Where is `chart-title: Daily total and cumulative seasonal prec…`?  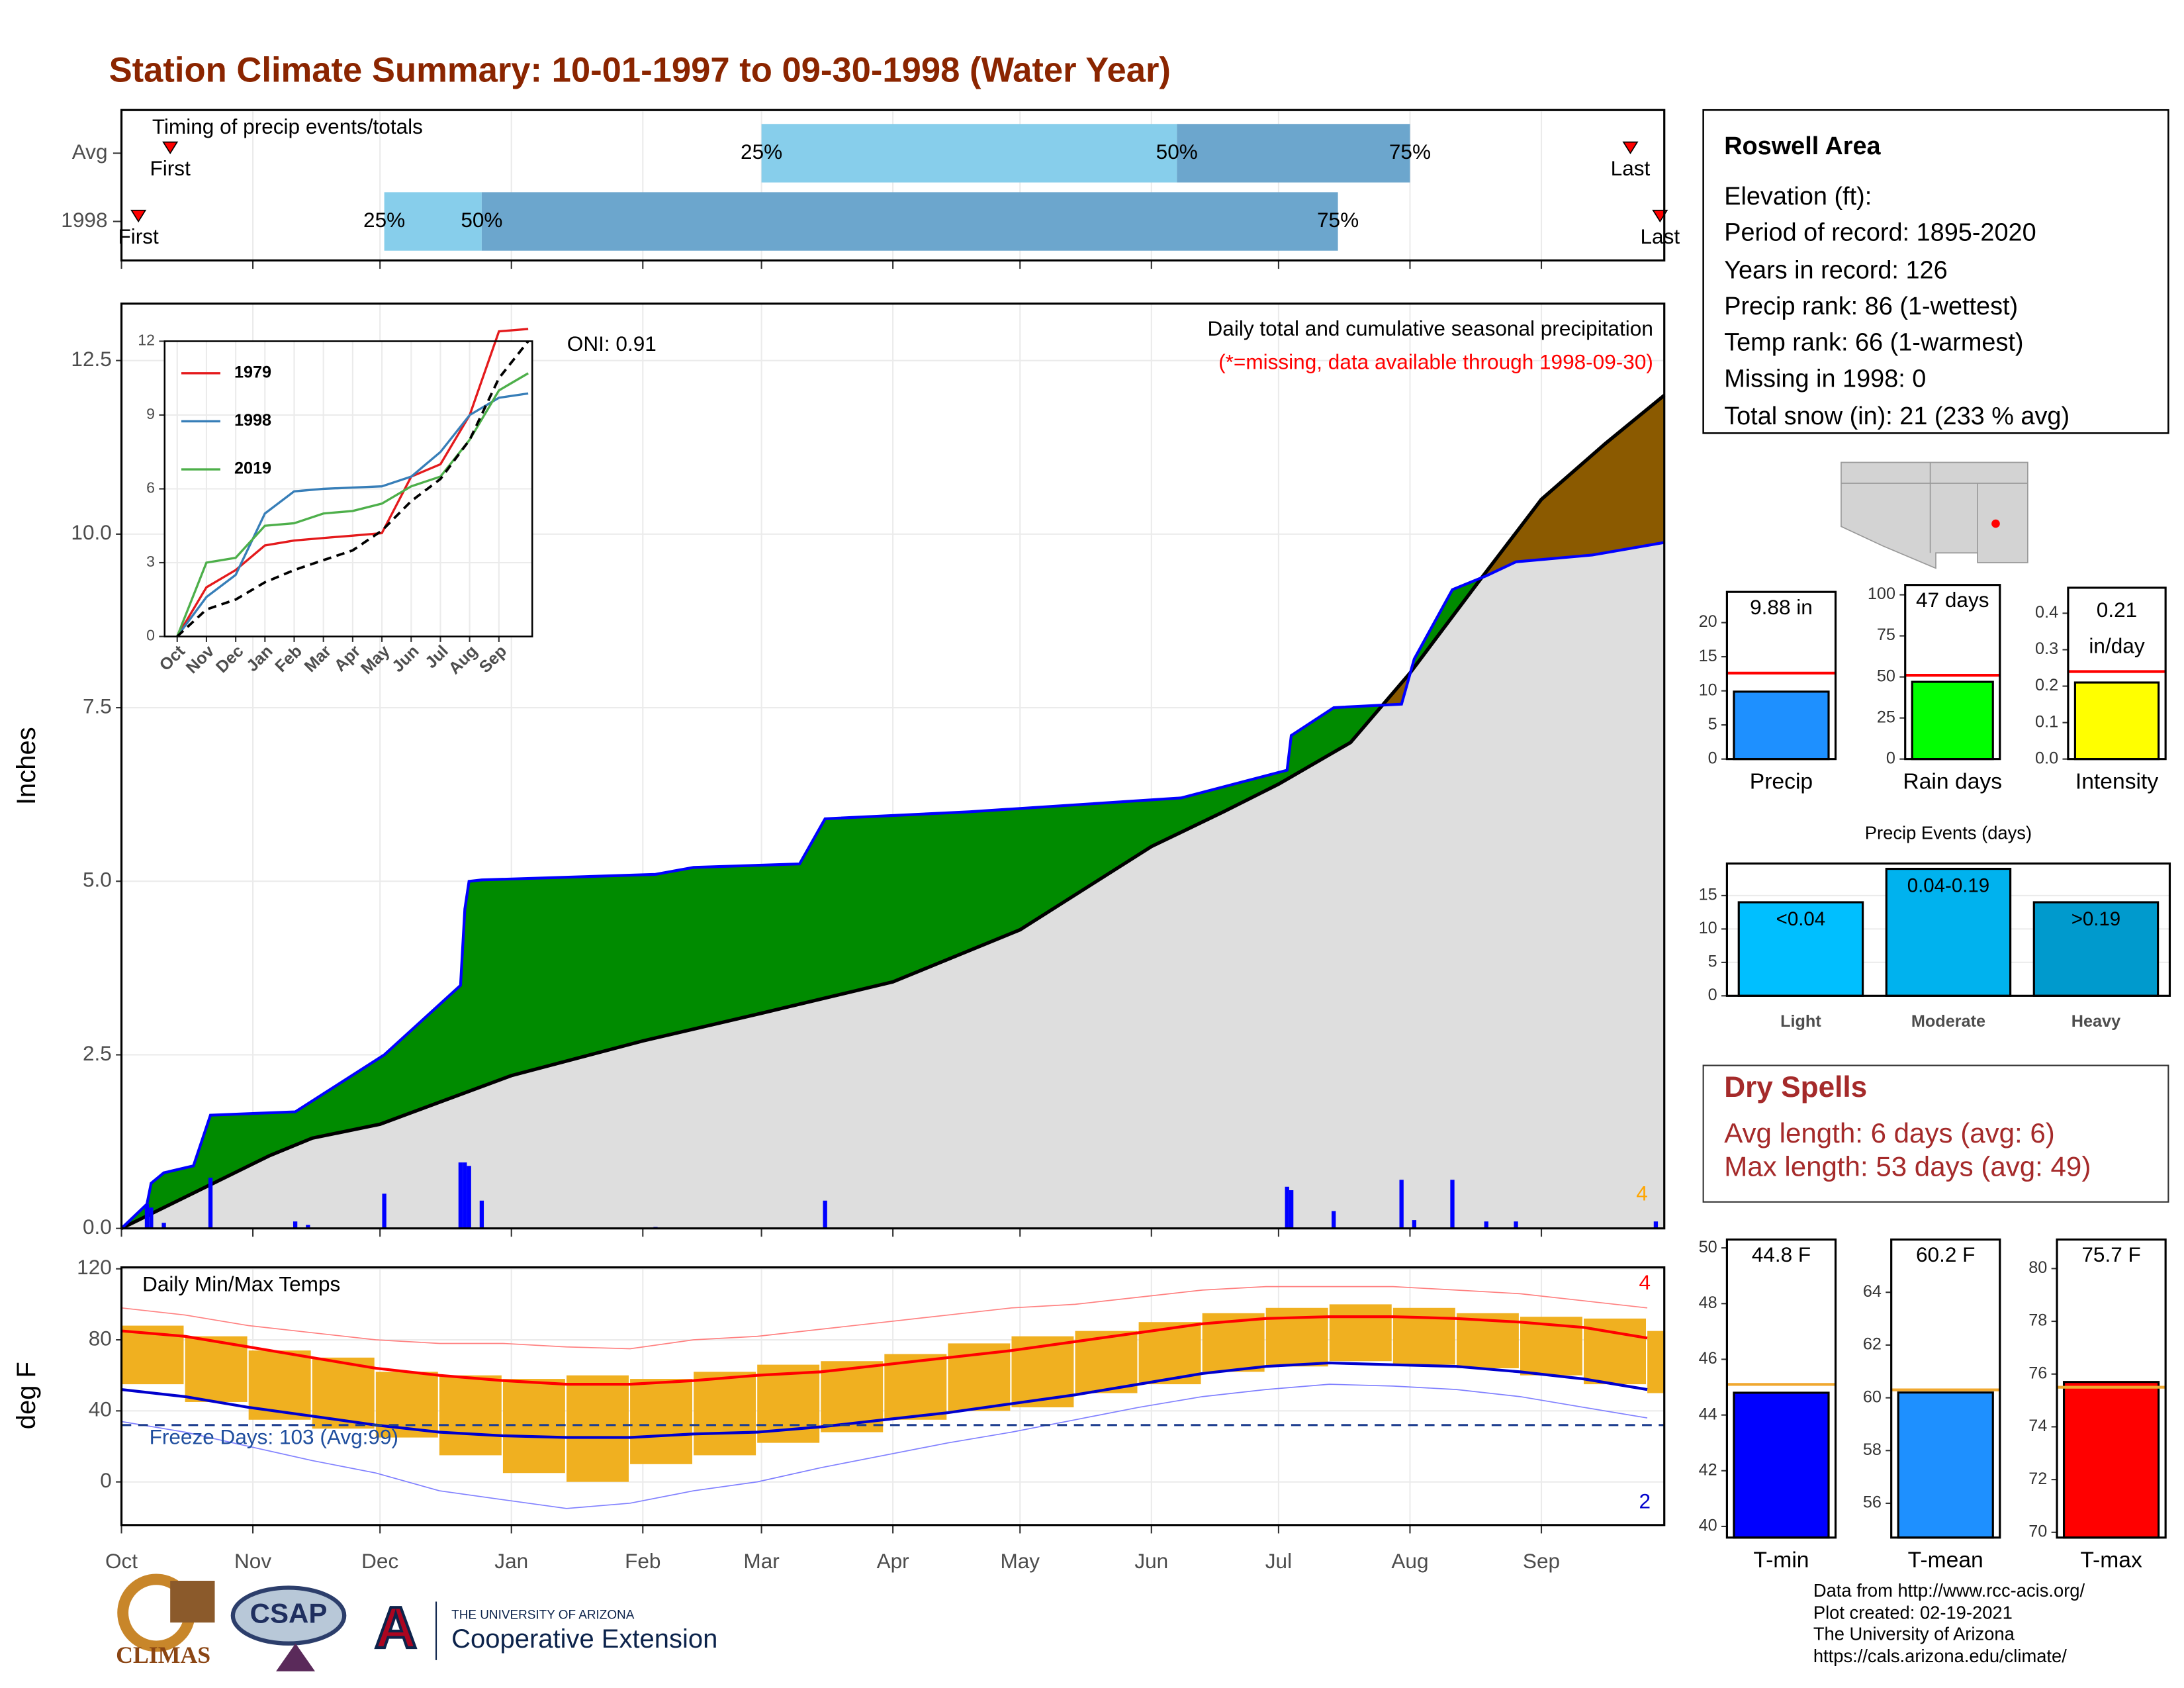
chart-title: Daily total and cumulative seasonal prec… is located at coordinates (1430, 328).